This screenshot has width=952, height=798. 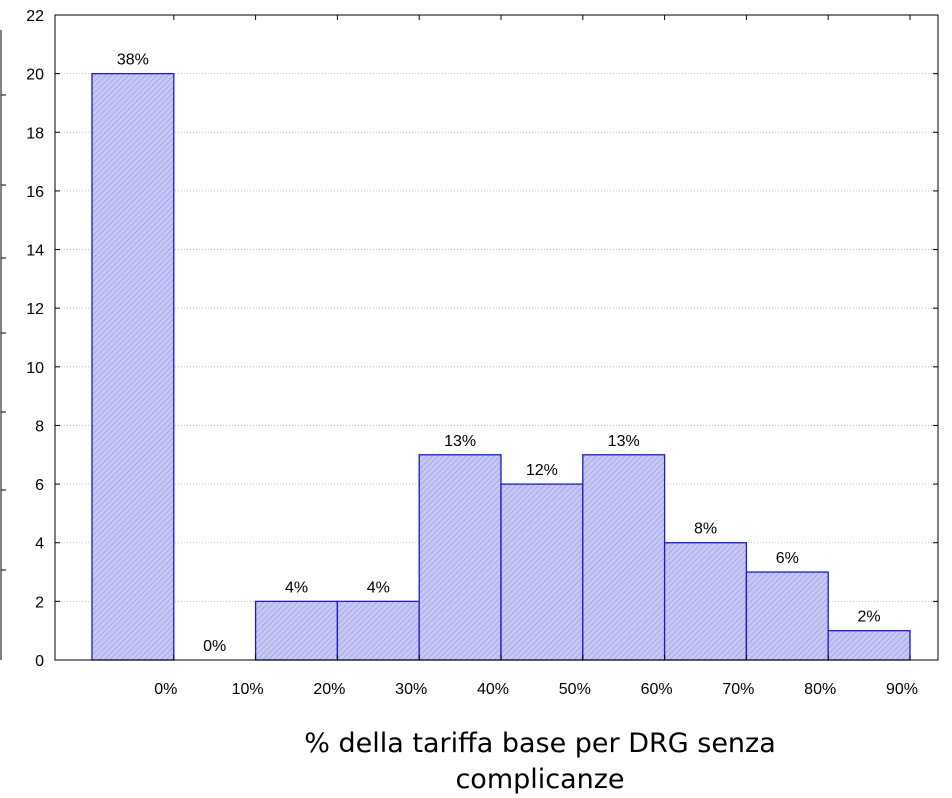 I want to click on x-tick-label: 20%, so click(x=329, y=689).